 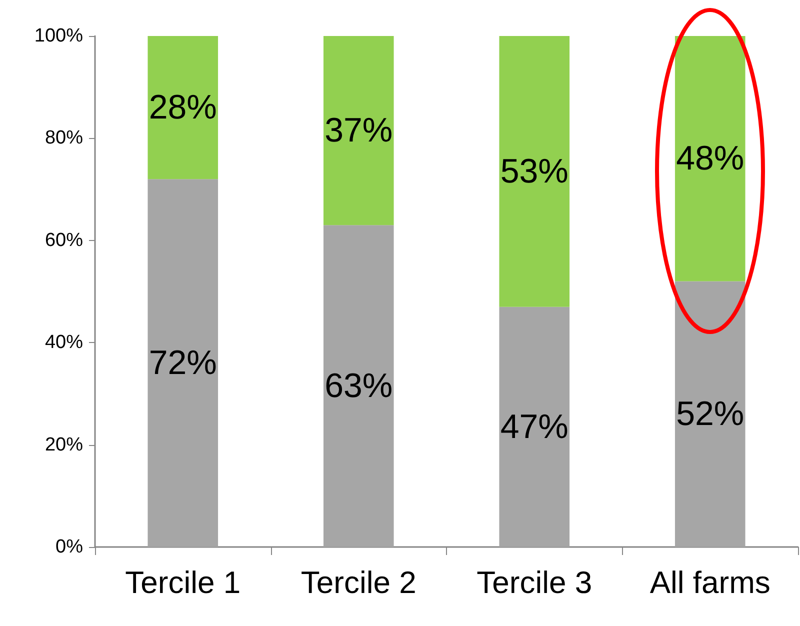 I want to click on y-tick-label: 20%, so click(x=64, y=445).